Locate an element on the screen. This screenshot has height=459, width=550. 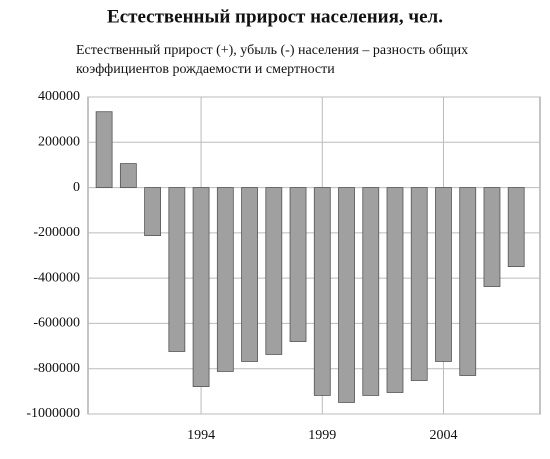
x-tick-label: 1999 is located at coordinates (322, 435).